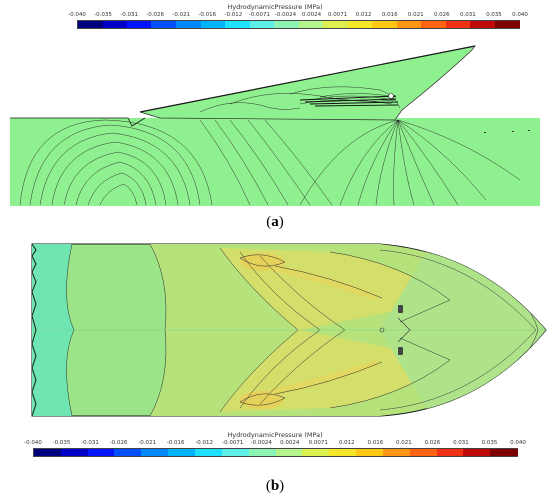  What do you see at coordinates (461, 443) in the screenshot?
I see `colorbar-bottom-tick-label: 0.031` at bounding box center [461, 443].